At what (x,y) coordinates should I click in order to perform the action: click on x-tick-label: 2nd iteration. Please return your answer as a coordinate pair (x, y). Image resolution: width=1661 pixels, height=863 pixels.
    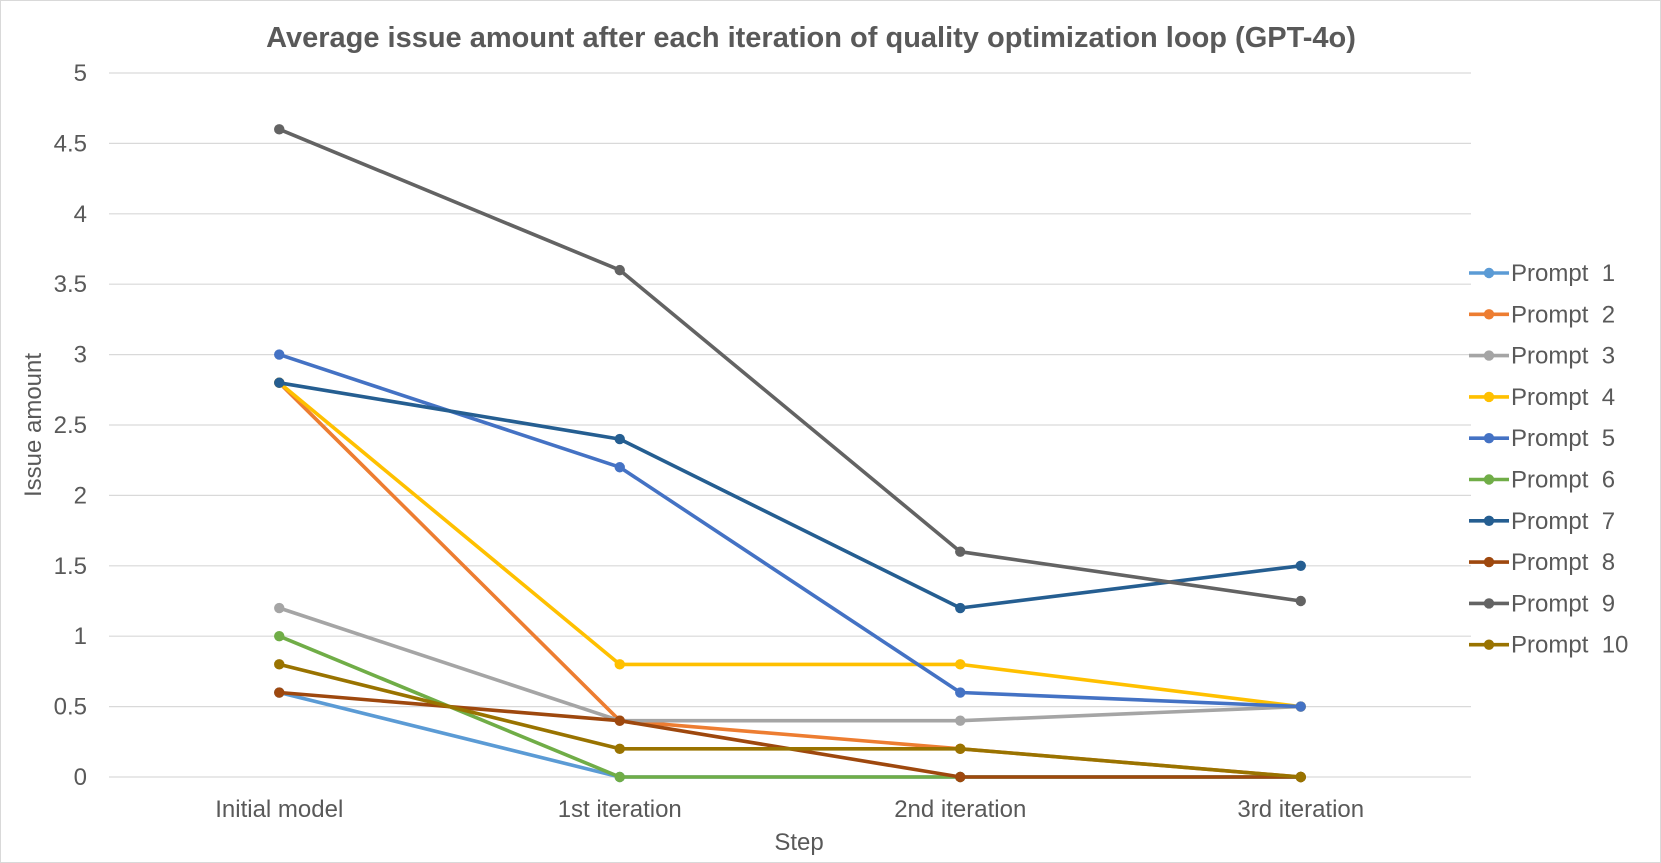
    Looking at the image, I should click on (960, 809).